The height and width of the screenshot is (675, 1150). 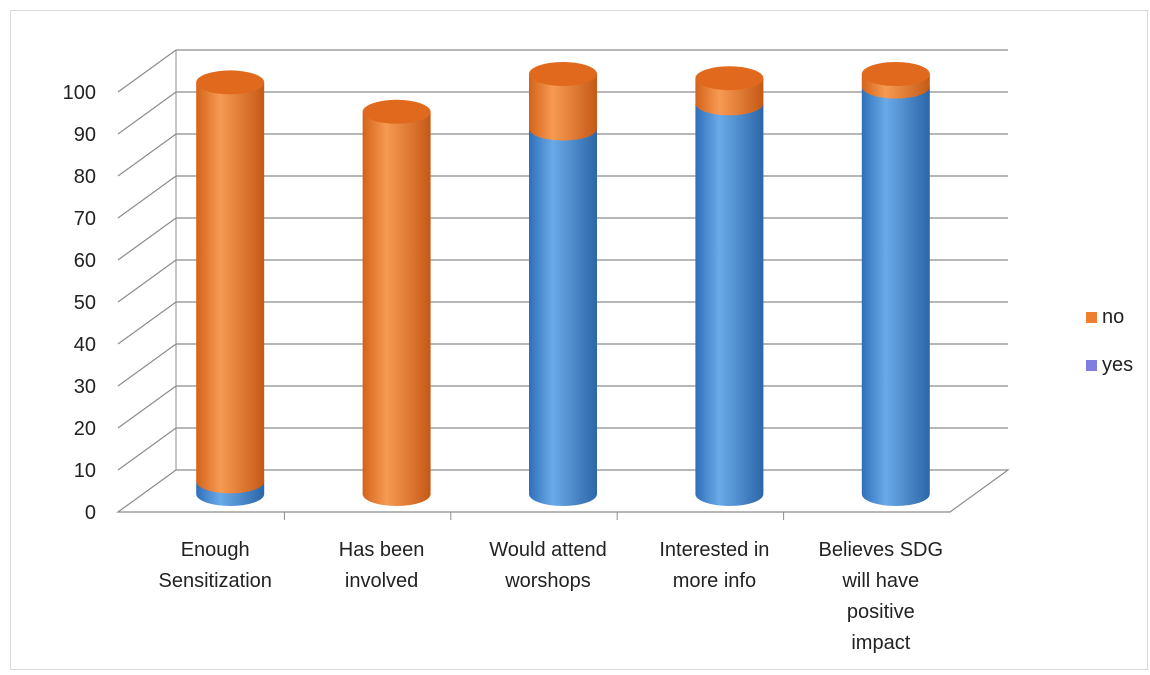 What do you see at coordinates (215, 550) in the screenshot?
I see `x-category-label-line: Enough` at bounding box center [215, 550].